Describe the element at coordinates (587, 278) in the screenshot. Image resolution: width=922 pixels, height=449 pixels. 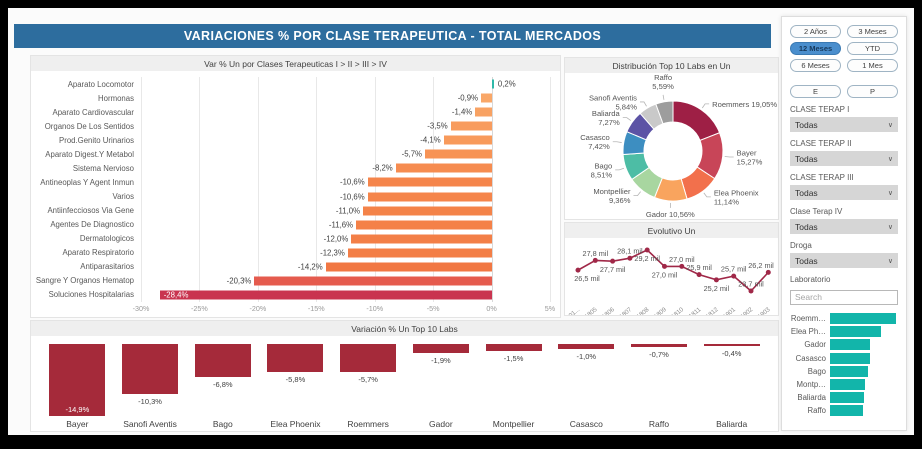
I see `point-value-label: 26,5 mil` at that location.